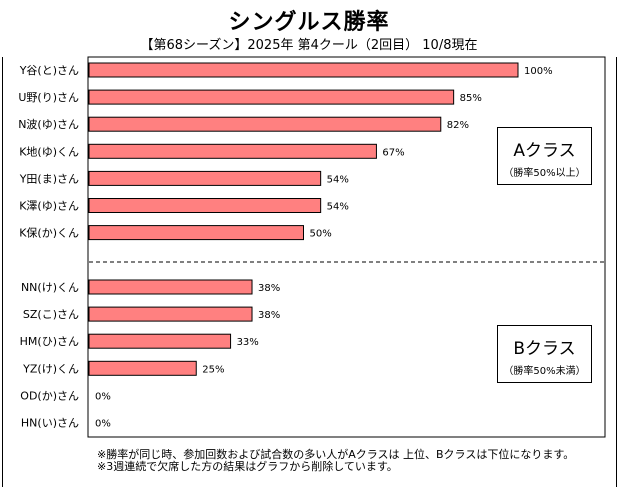 The height and width of the screenshot is (487, 618). What do you see at coordinates (544, 349) in the screenshot?
I see `class-b-label: Bクラス` at bounding box center [544, 349].